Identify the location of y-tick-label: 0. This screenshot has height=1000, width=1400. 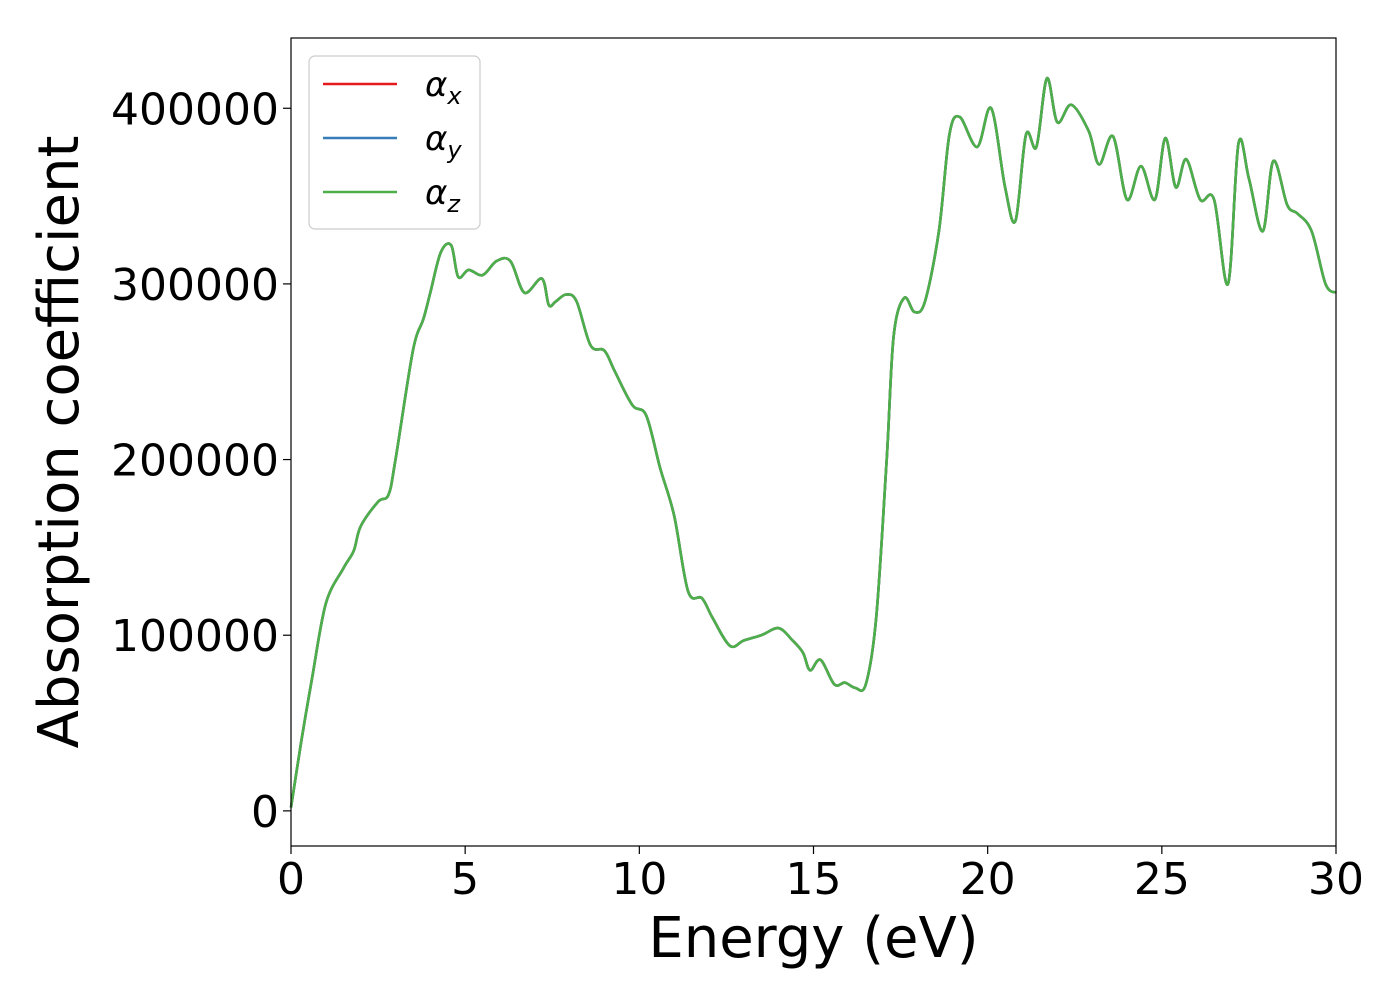
(265, 812).